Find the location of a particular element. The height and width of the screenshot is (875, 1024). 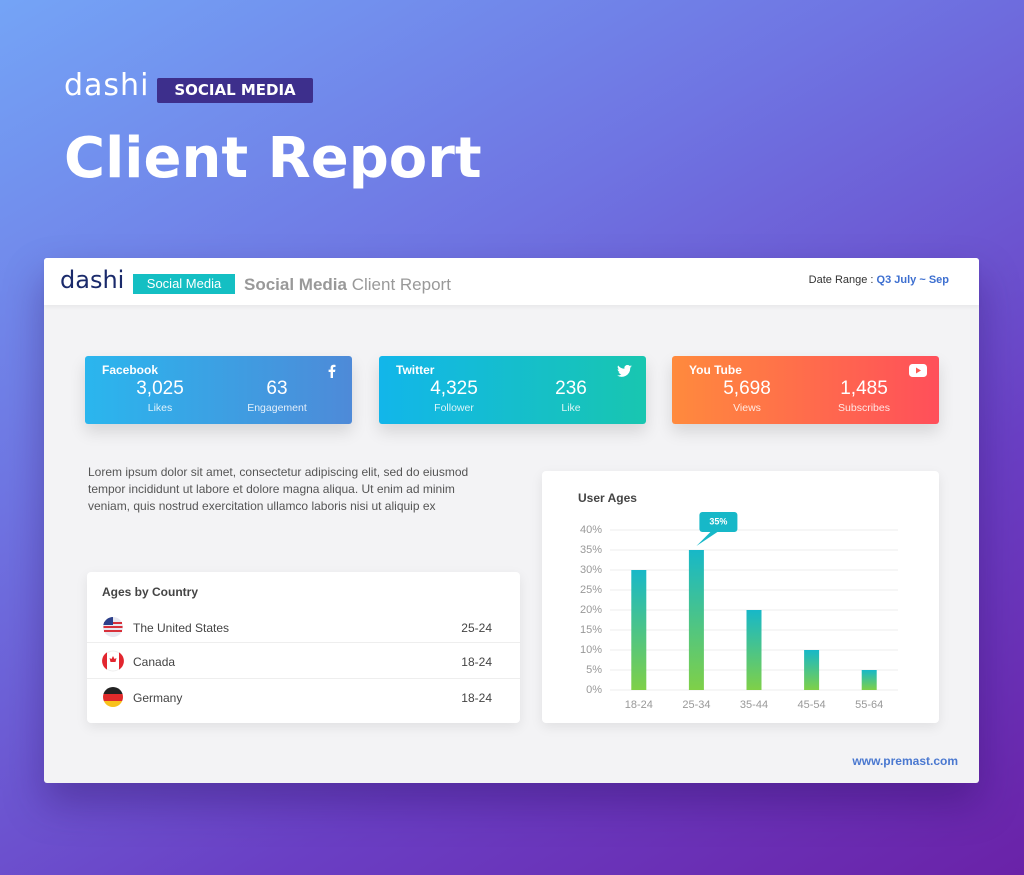

stat-label: Subscribes is located at coordinates (864, 408).